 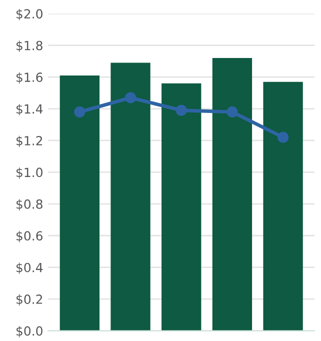 What do you see at coordinates (29, 236) in the screenshot?
I see `y-tick-label: $0.6` at bounding box center [29, 236].